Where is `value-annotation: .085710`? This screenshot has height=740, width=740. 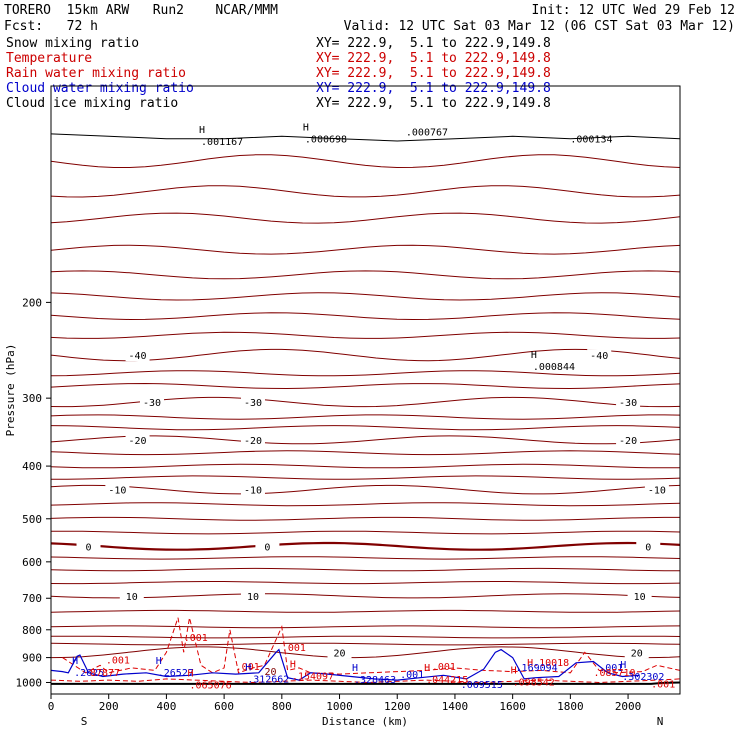
value-annotation: .085710 is located at coordinates (614, 673).